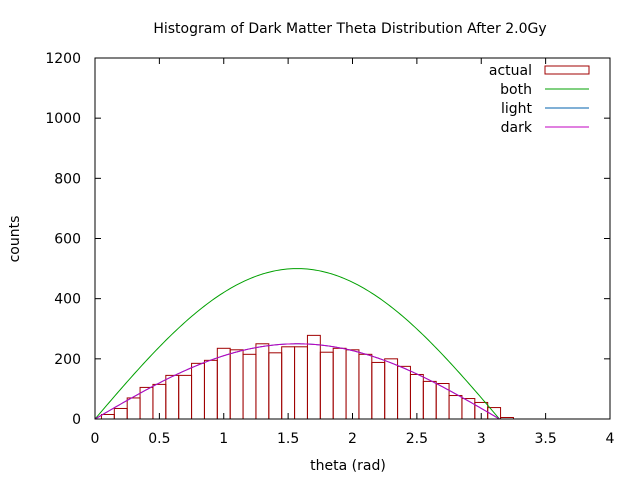 This screenshot has width=640, height=480. What do you see at coordinates (348, 466) in the screenshot?
I see `x-axis-label: theta (rad)` at bounding box center [348, 466].